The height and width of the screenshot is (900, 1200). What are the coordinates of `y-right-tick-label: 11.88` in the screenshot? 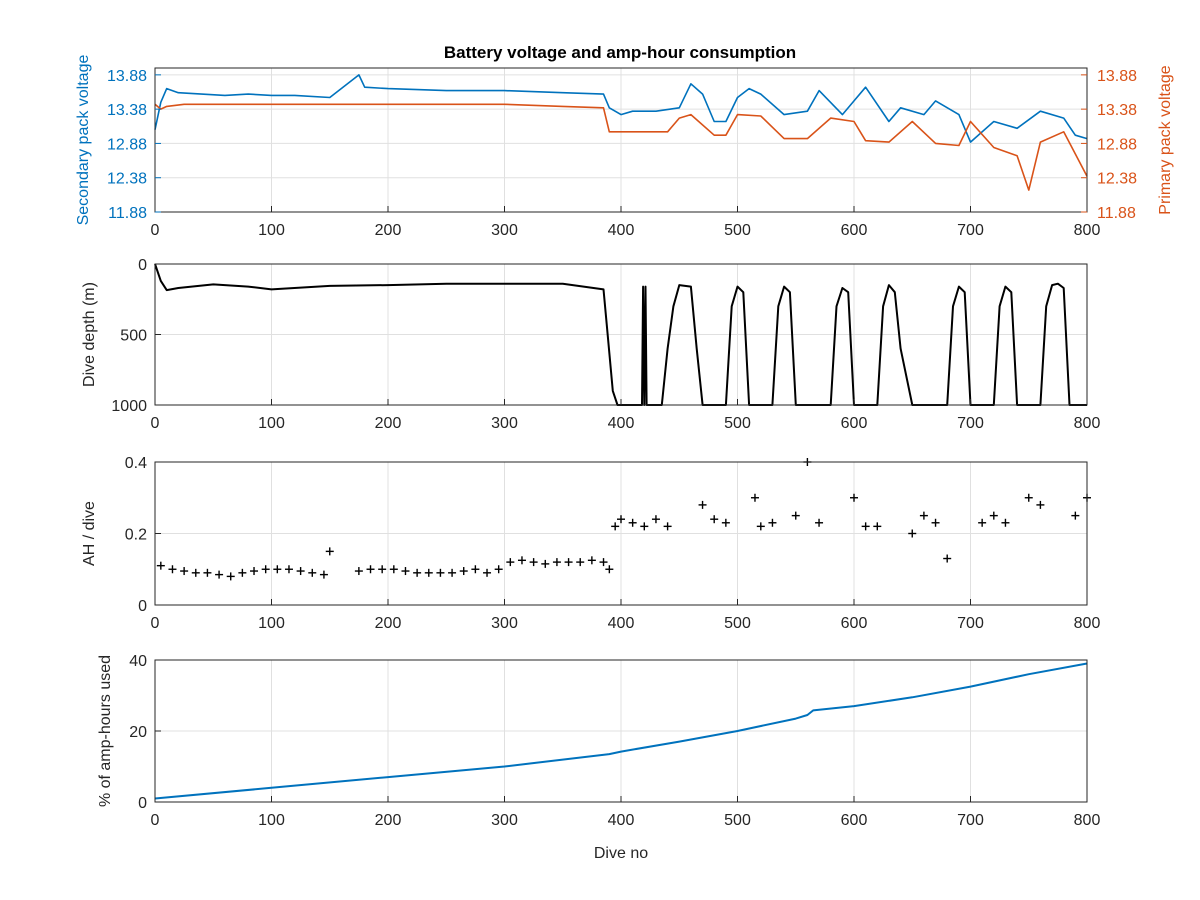 It's located at (1116, 213).